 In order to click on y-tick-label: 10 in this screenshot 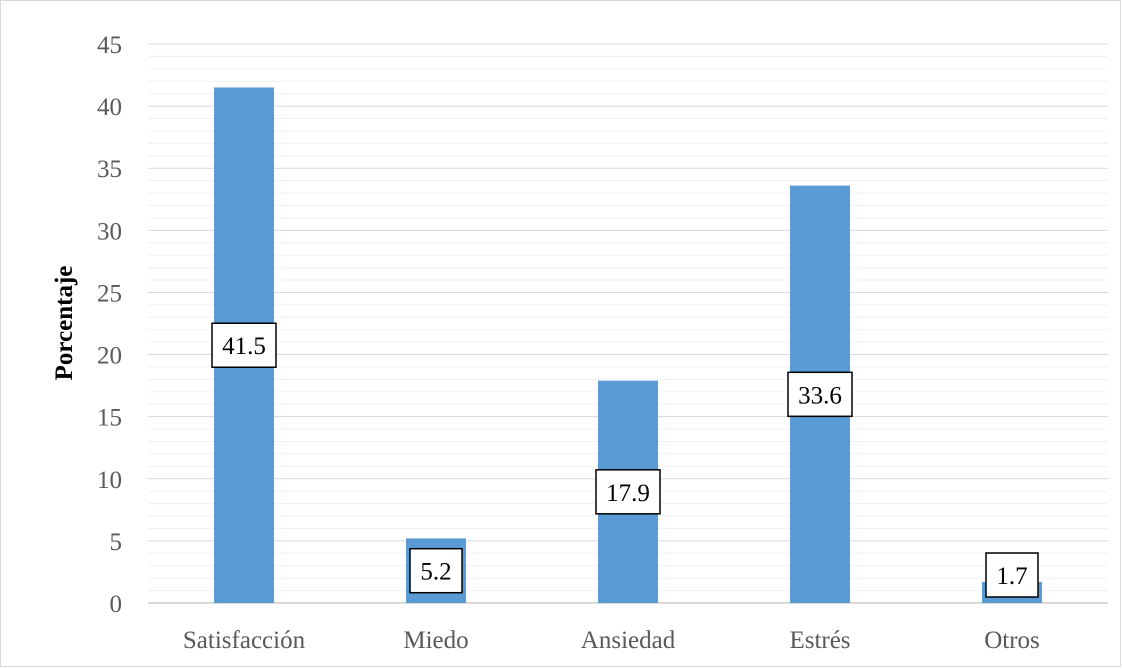, I will do `click(109, 480)`.